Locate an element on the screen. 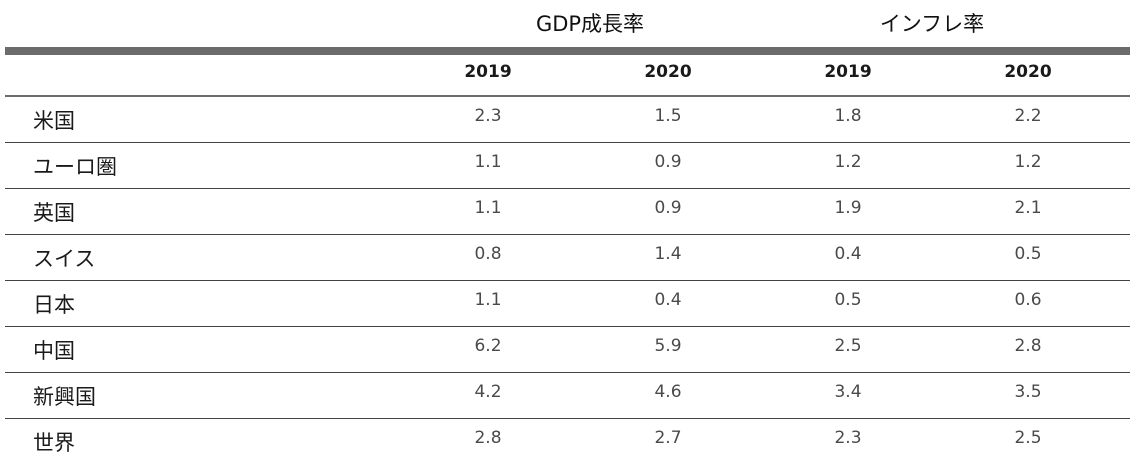 This screenshot has height=467, width=1135. cell-gdp-2019: 6.2 is located at coordinates (488, 346).